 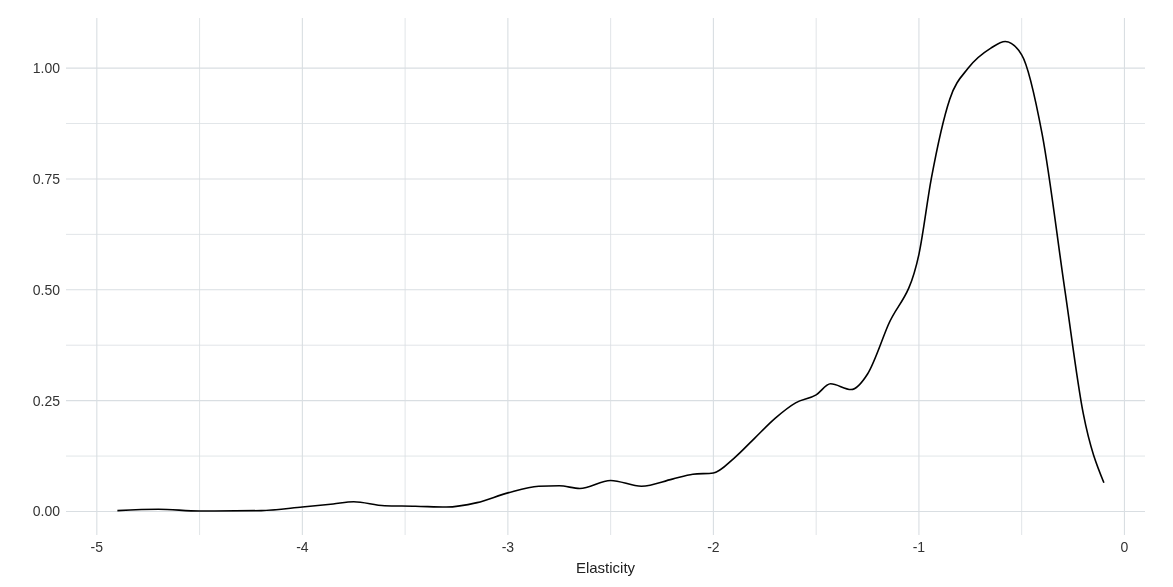 I want to click on x-tick-label: -1, so click(x=919, y=547).